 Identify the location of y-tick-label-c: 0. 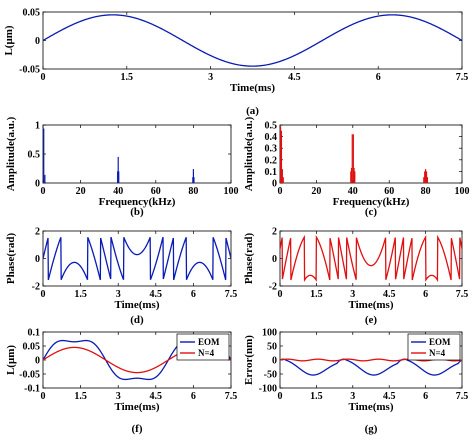
(274, 184).